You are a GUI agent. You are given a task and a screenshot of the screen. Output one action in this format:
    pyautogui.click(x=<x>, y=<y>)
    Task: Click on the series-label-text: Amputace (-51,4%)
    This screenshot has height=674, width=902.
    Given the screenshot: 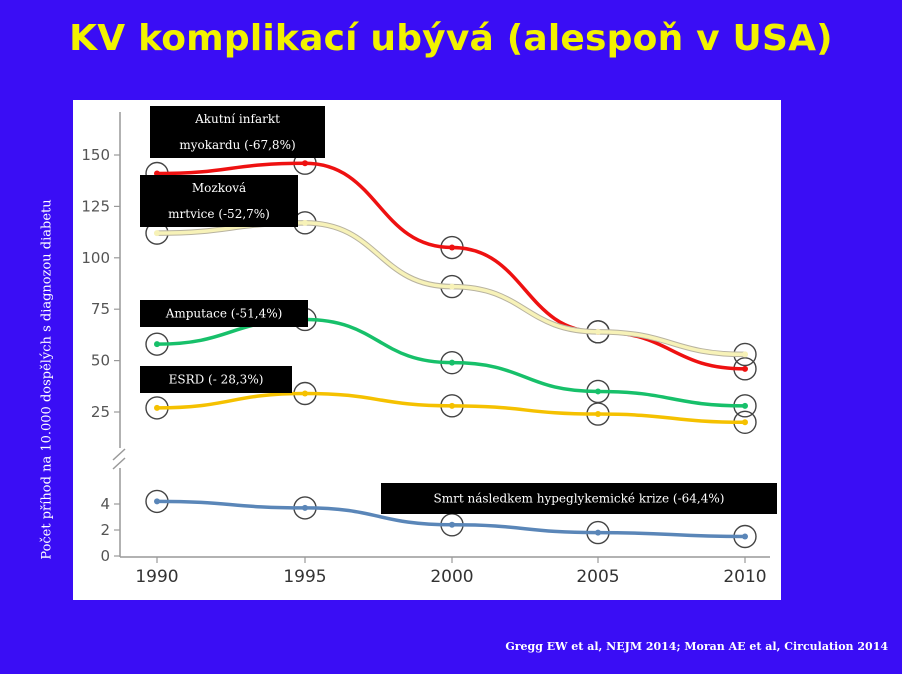 What is the action you would take?
    pyautogui.click(x=224, y=314)
    